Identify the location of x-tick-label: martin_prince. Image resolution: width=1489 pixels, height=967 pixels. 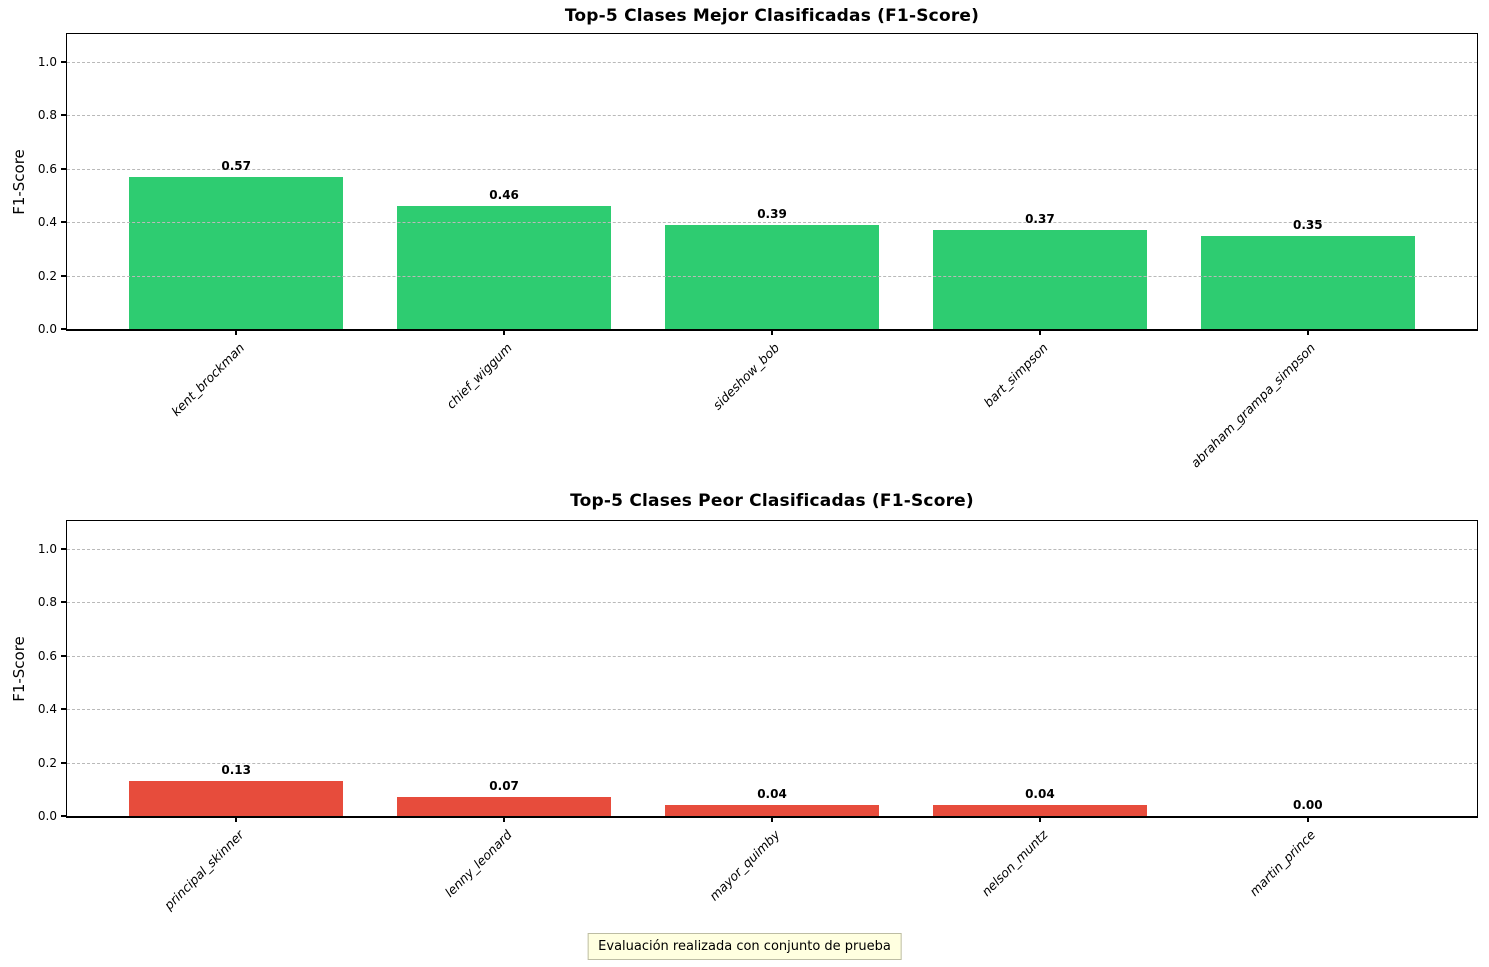
(1282, 863).